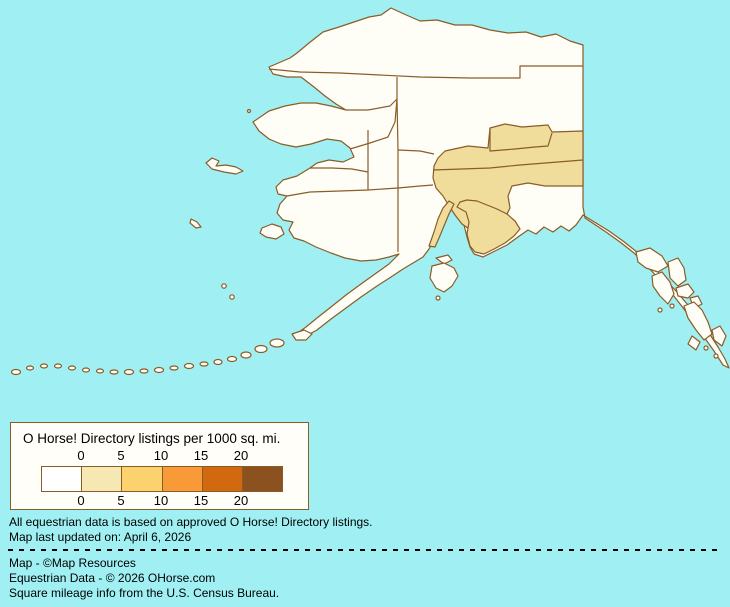  I want to click on kodiak-island, so click(444, 277).